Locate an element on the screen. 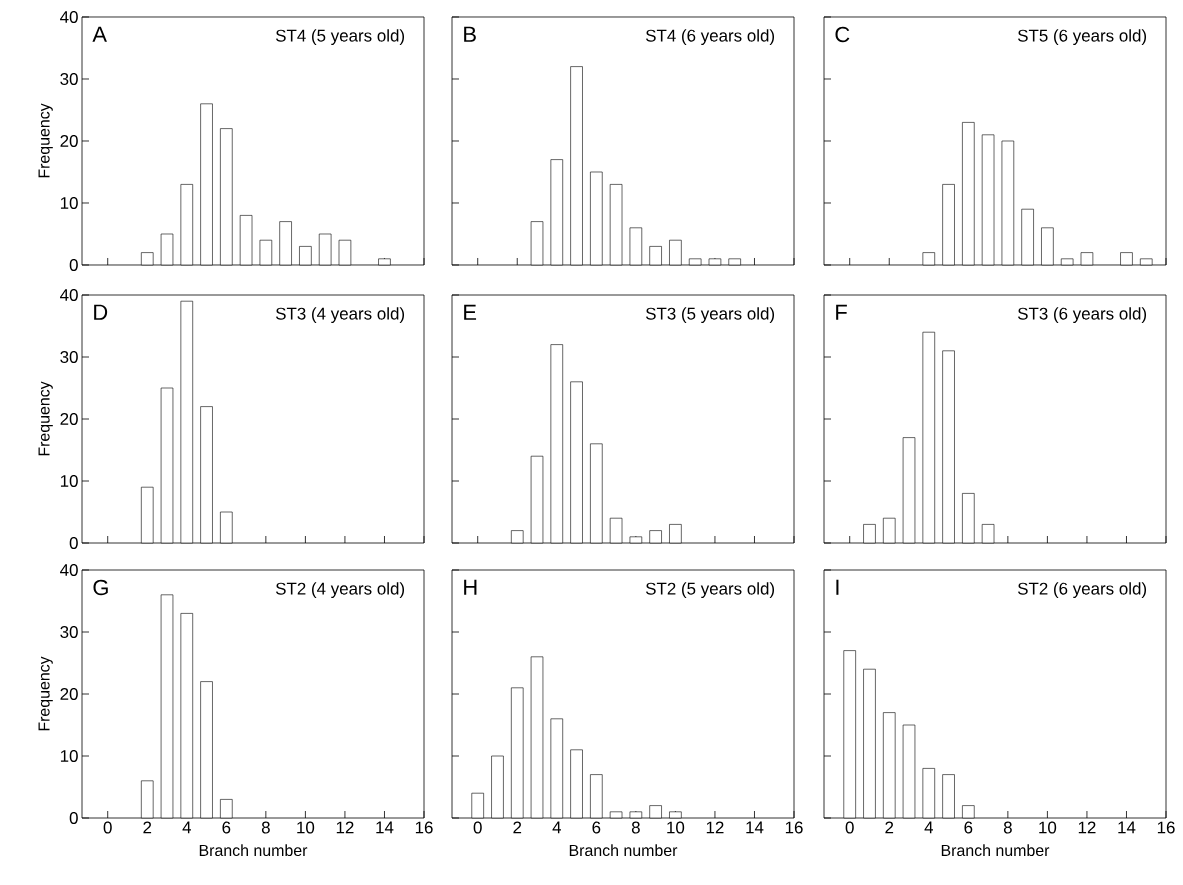 The height and width of the screenshot is (885, 1183). annotation: F is located at coordinates (841, 312).